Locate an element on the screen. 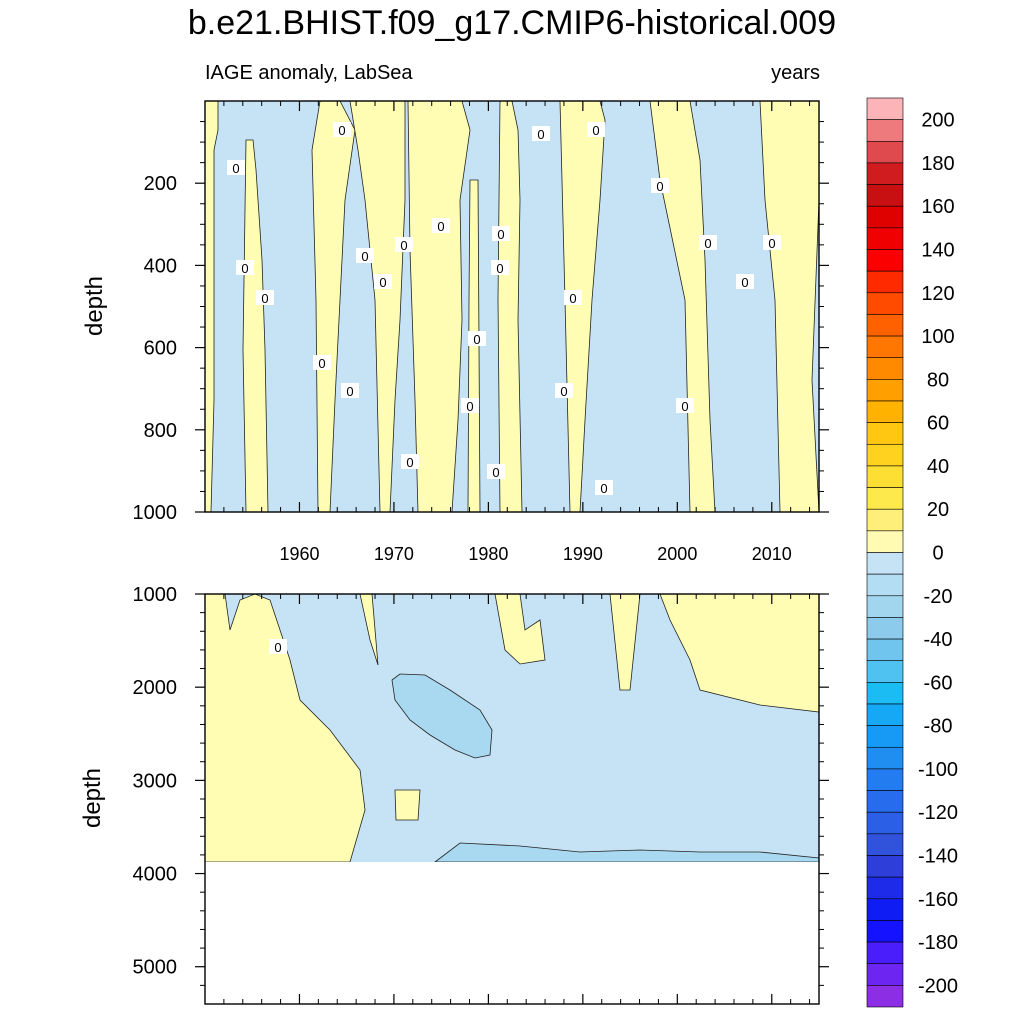 The width and height of the screenshot is (1024, 1024). colorbar-tick-label: 0 is located at coordinates (937, 554).